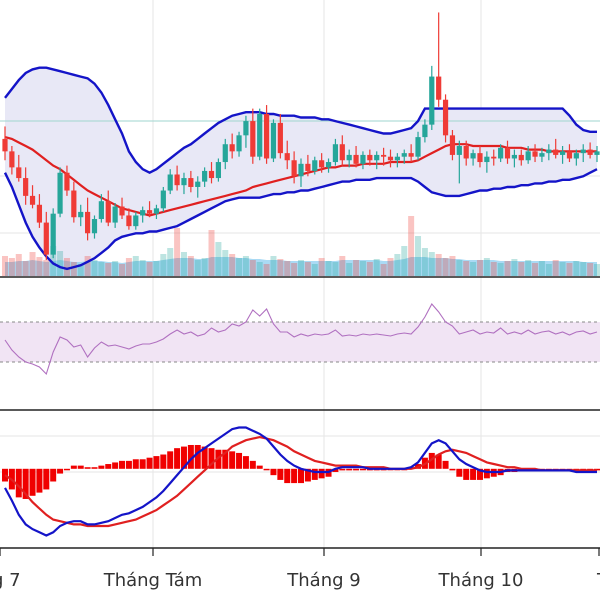  What do you see at coordinates (598, 580) in the screenshot?
I see `x-tick-label: T` at bounding box center [598, 580].